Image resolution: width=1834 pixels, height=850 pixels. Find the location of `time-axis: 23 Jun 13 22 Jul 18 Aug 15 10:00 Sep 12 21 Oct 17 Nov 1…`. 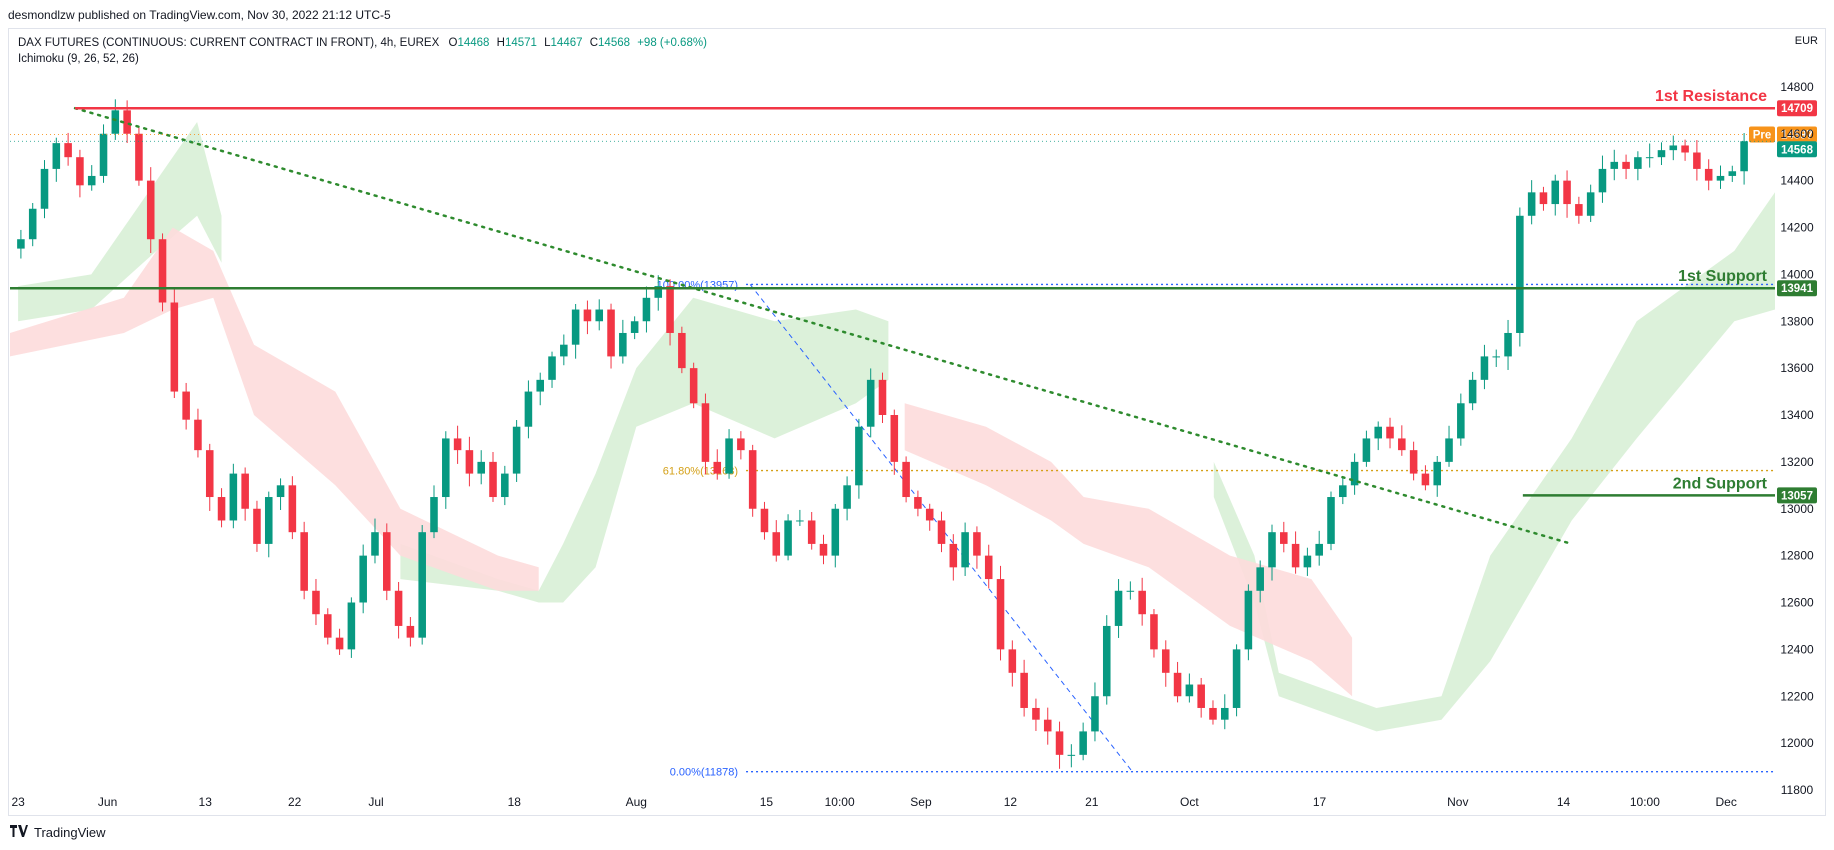

time-axis: 23 Jun 13 22 Jul 18 Aug 15 10:00 Sep 12 21 Oct 17 Nov 1… is located at coordinates (873, 802).